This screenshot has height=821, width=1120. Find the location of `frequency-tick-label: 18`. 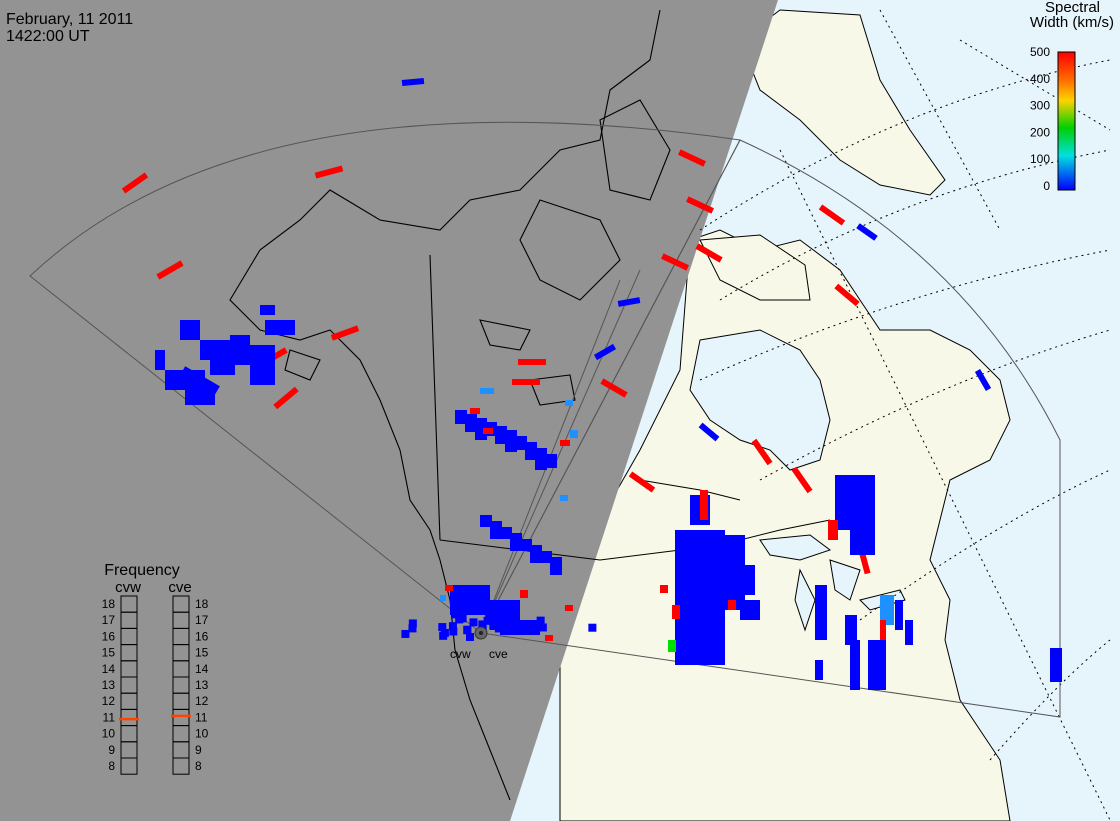

frequency-tick-label: 18 is located at coordinates (202, 604).